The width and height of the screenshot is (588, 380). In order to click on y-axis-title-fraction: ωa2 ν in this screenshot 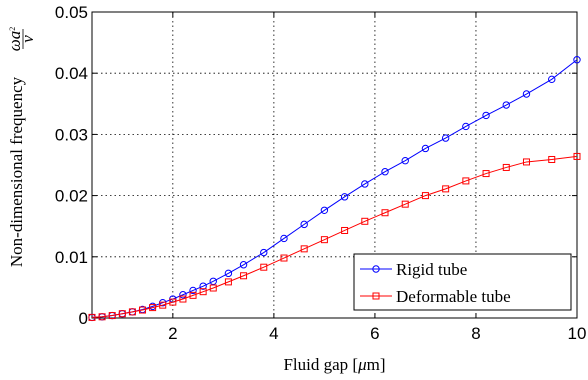, I will do `click(21, 39)`.